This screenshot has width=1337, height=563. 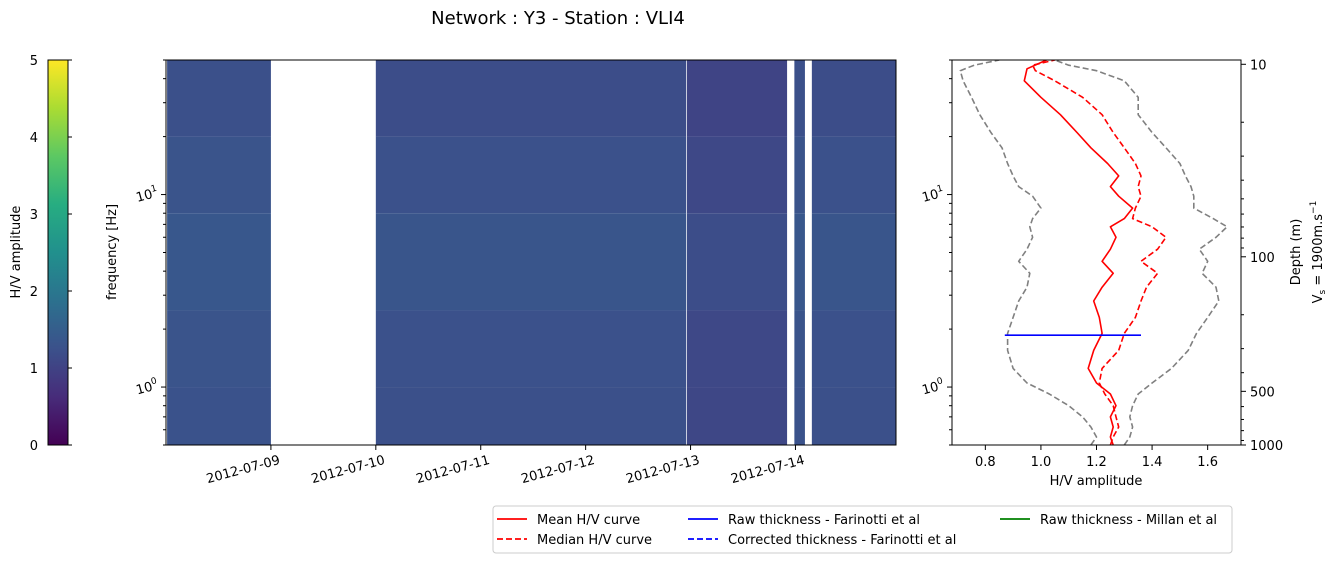 I want to click on depth-tick-label: 500, so click(x=1262, y=392).